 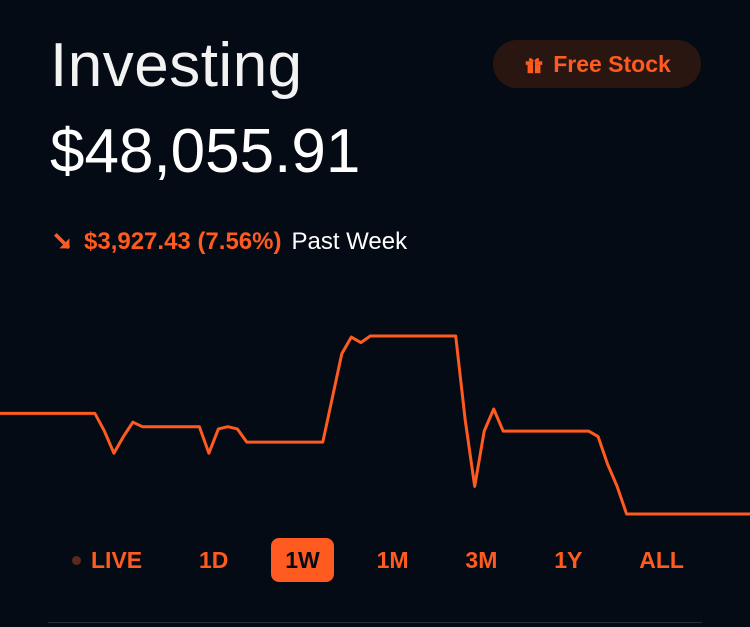 I want to click on change-value: $3,927.43 (7.56%), so click(x=183, y=241).